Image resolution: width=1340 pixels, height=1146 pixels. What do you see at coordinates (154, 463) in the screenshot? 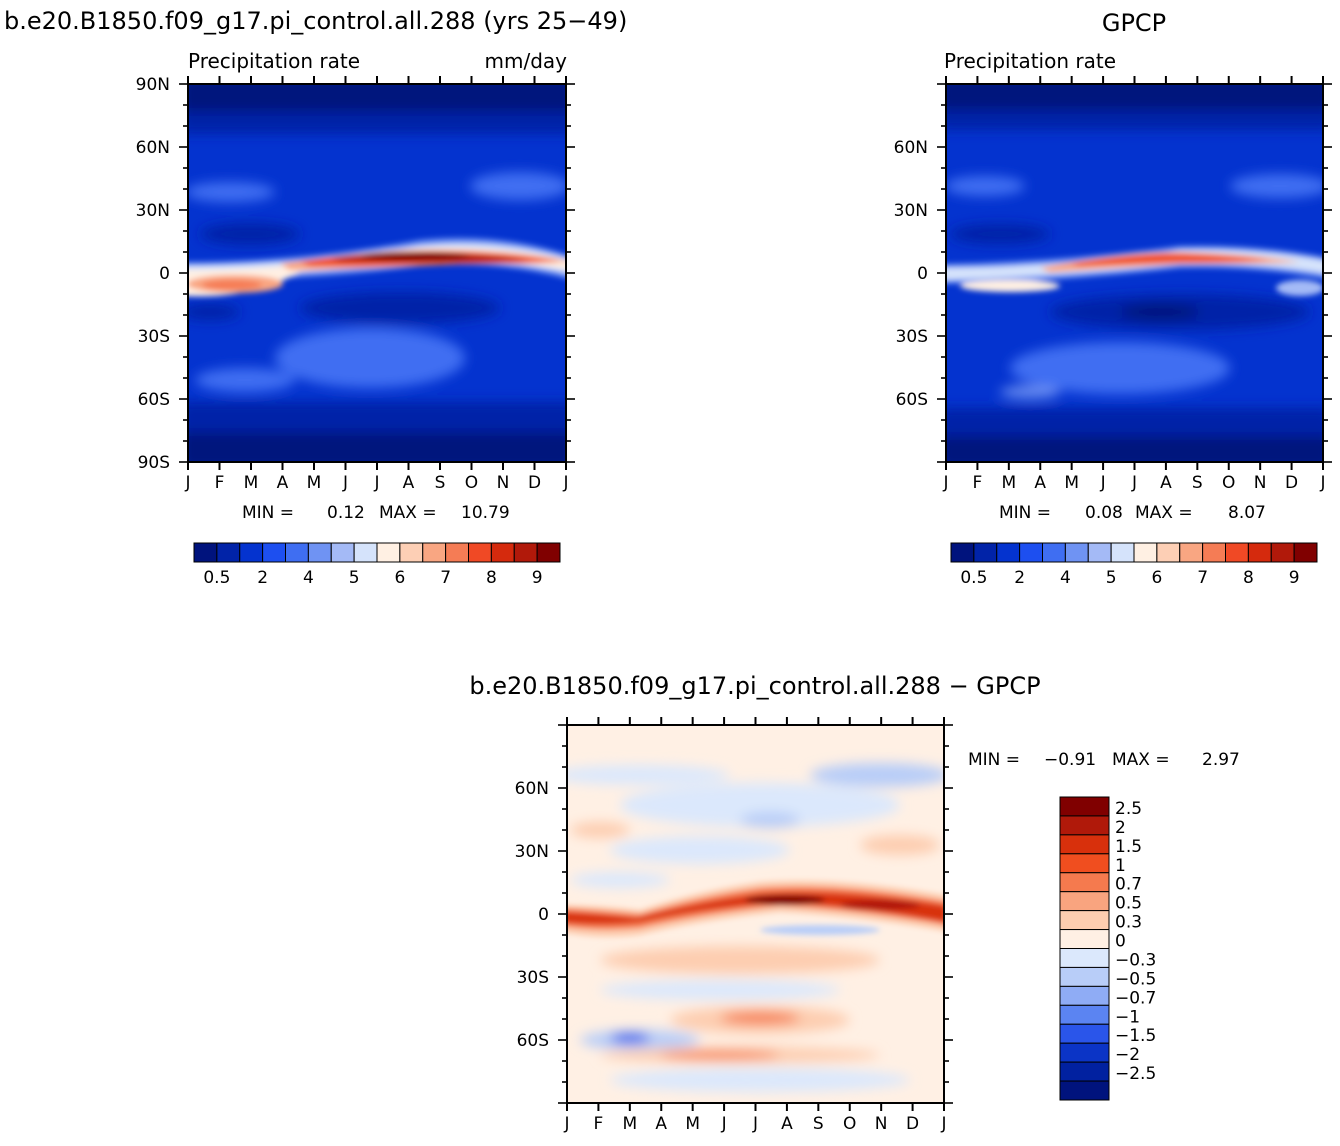
I see `y-tick-label: 90S` at bounding box center [154, 463].